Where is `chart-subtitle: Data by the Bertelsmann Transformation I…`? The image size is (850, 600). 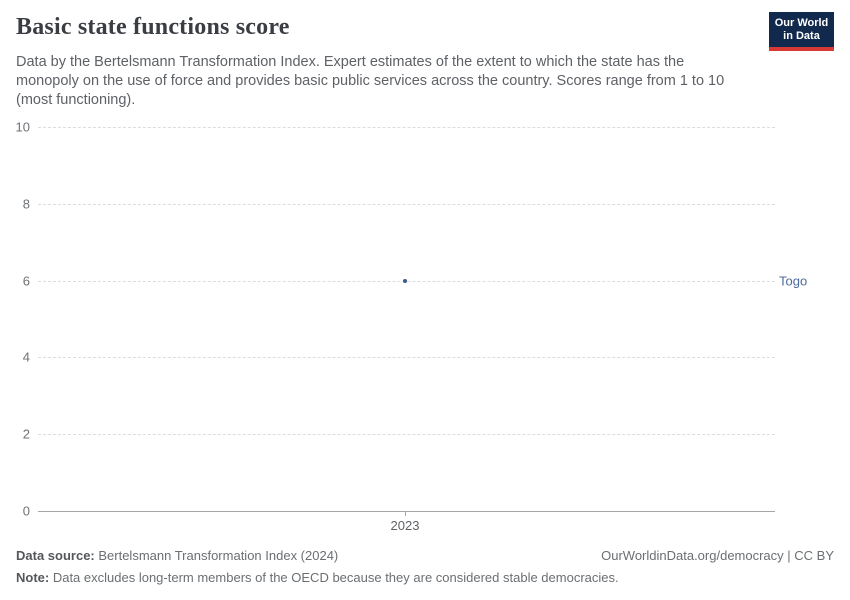 chart-subtitle: Data by the Bertelsmann Transformation I… is located at coordinates (370, 81).